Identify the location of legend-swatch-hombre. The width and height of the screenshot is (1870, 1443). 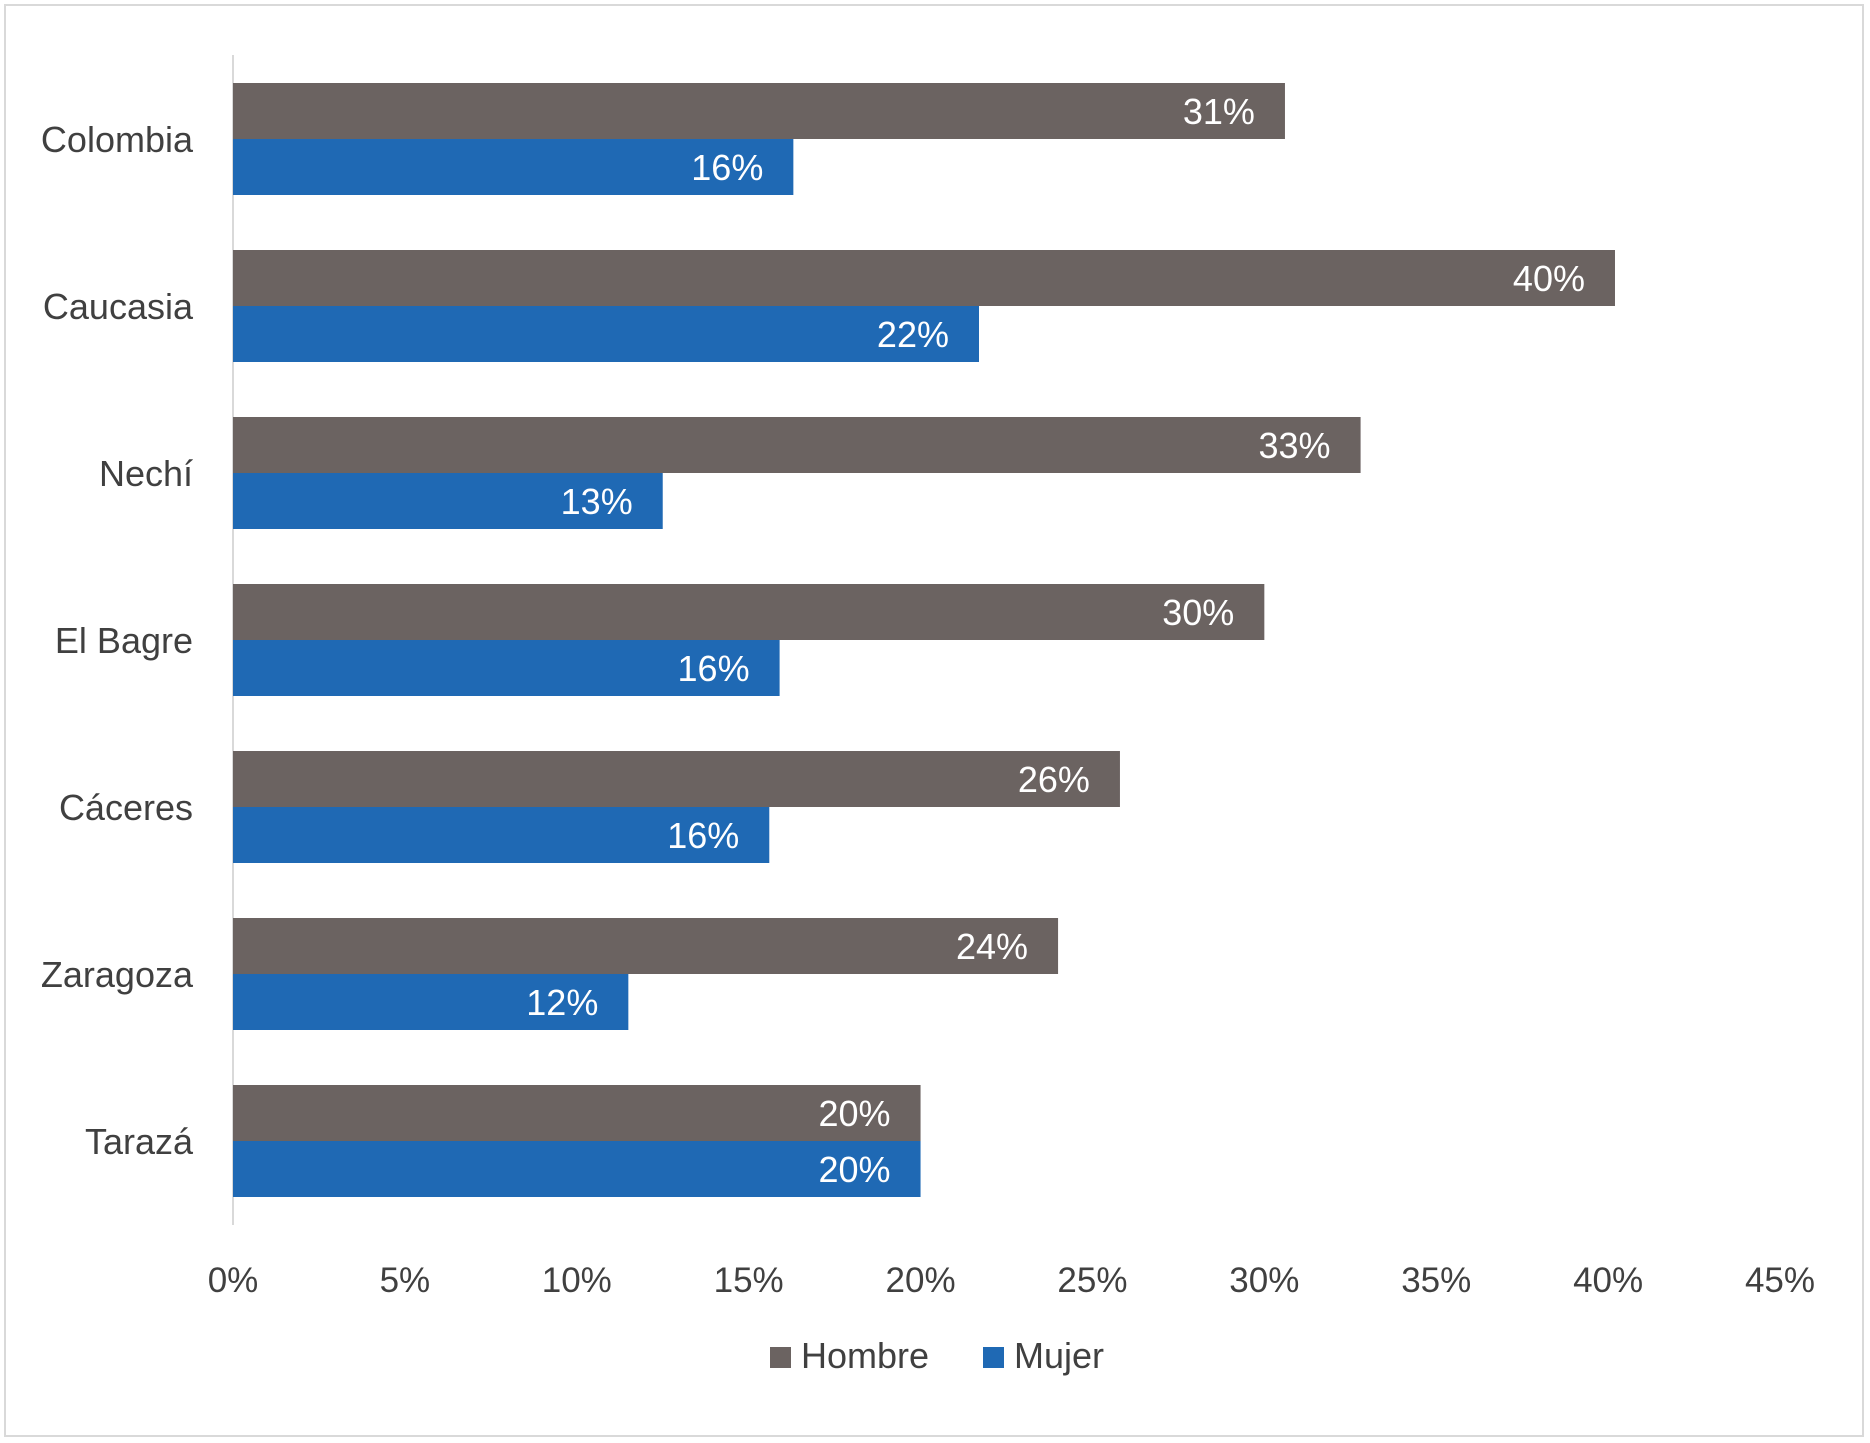
(780, 1357).